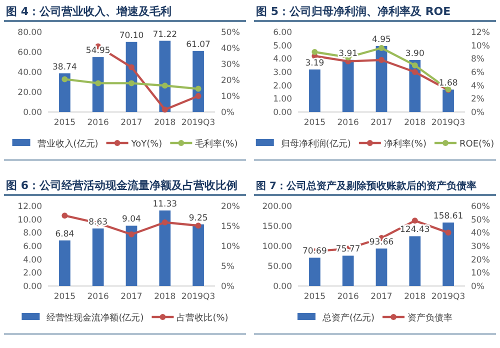  What do you see at coordinates (477, 73) in the screenshot?
I see `y2-tick-label: 6%` at bounding box center [477, 73].